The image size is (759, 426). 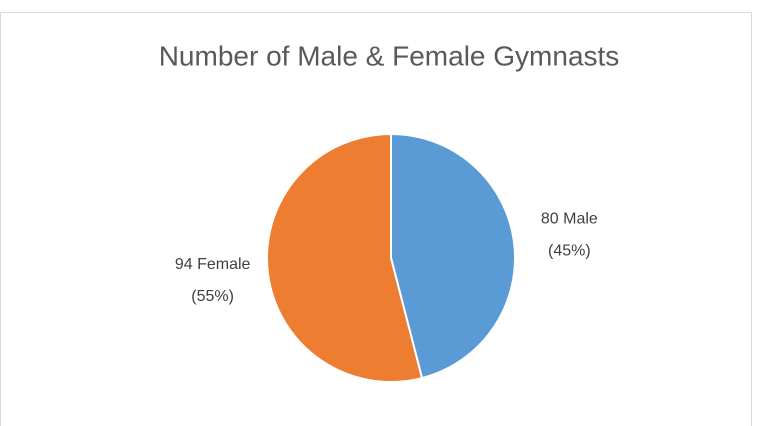 I want to click on data-label: 94 Female, so click(x=213, y=264).